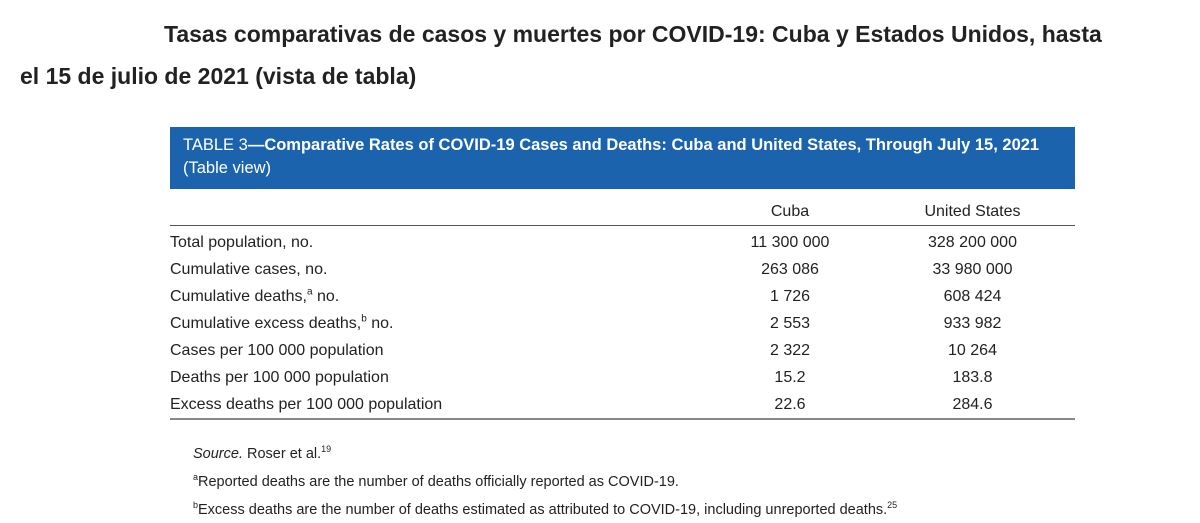 The image size is (1200, 523). I want to click on source-label: Source., so click(218, 454).